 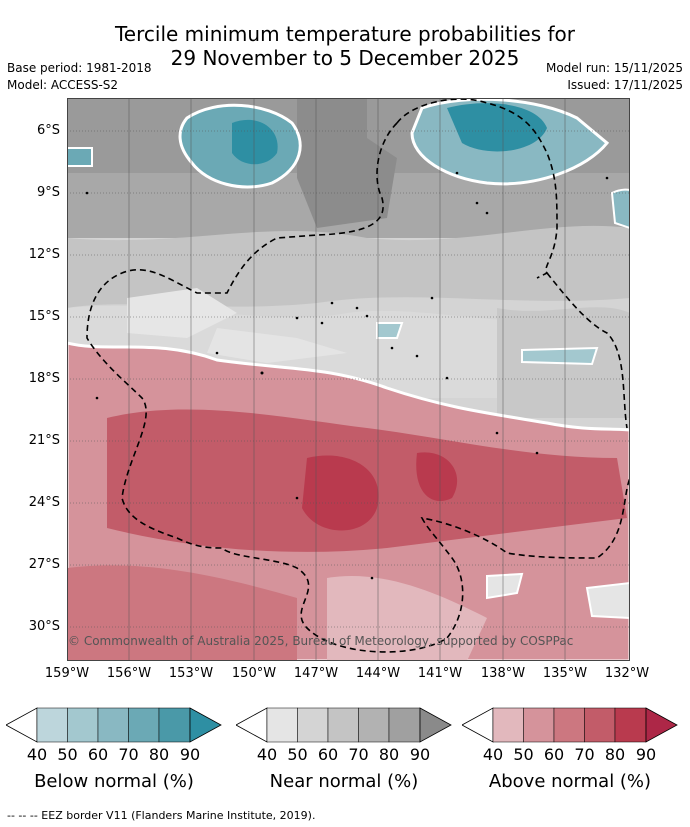 I want to click on colorbar-above-normal, so click(x=570, y=725).